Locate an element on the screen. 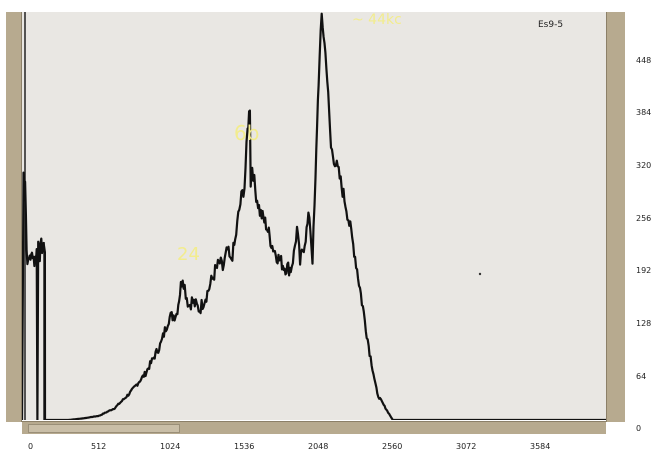 This screenshot has height=456, width=664. x-tick-label: 512 is located at coordinates (99, 446).